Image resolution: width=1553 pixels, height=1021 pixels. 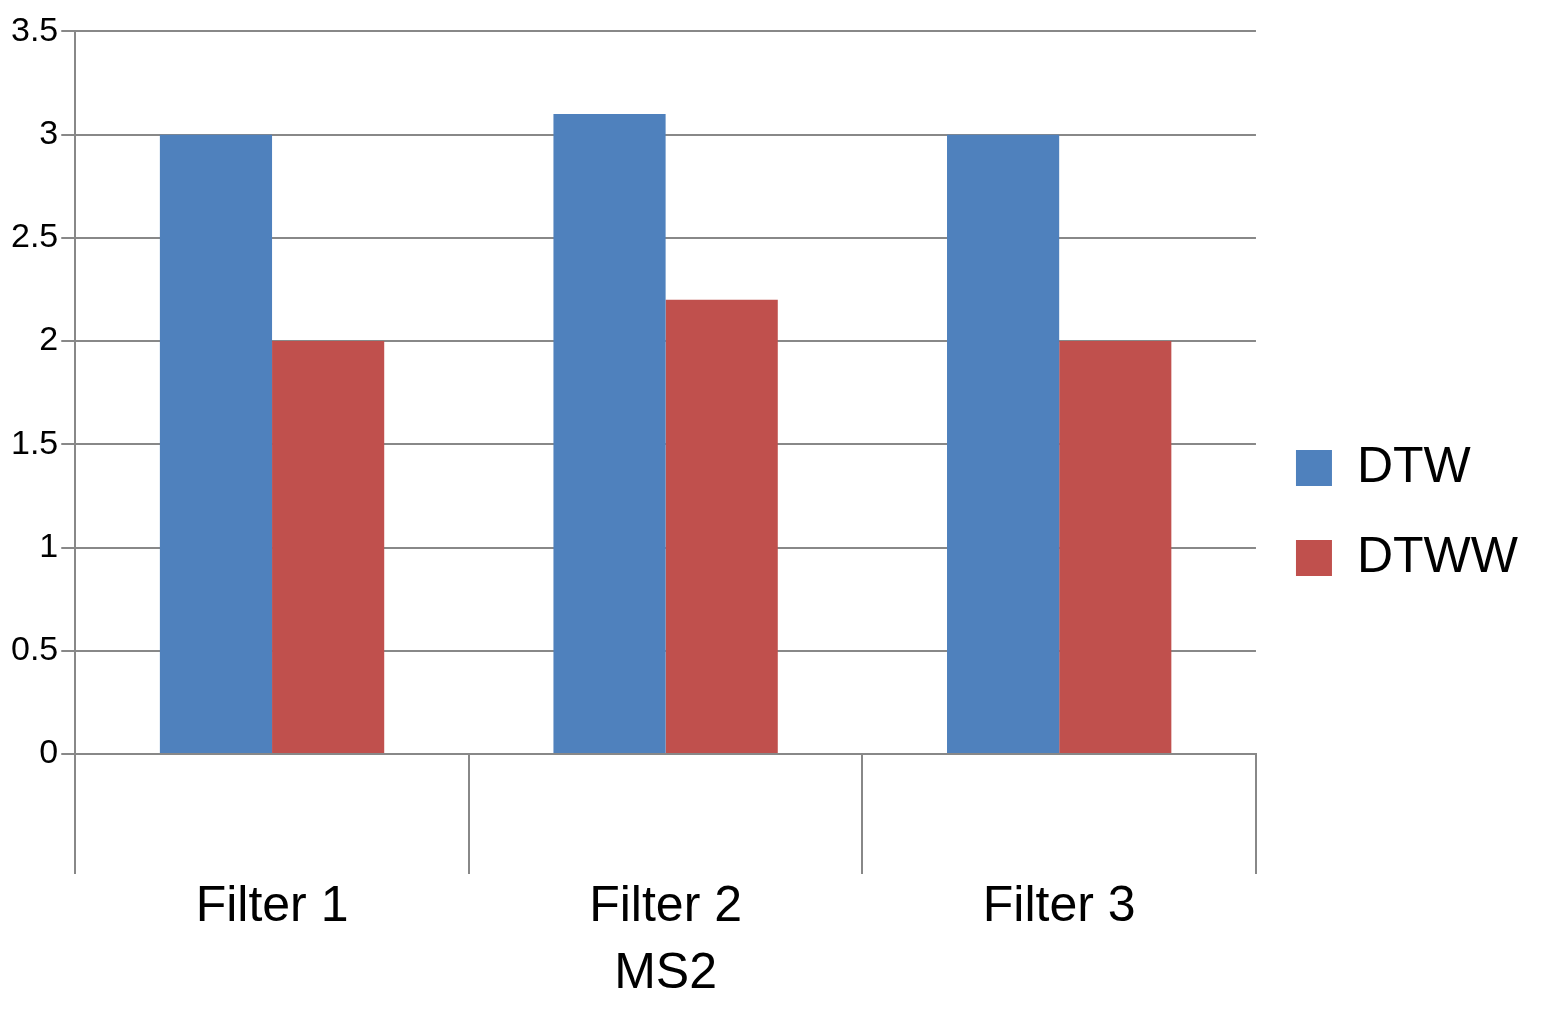 What do you see at coordinates (49, 751) in the screenshot?
I see `y-tick-label: 0` at bounding box center [49, 751].